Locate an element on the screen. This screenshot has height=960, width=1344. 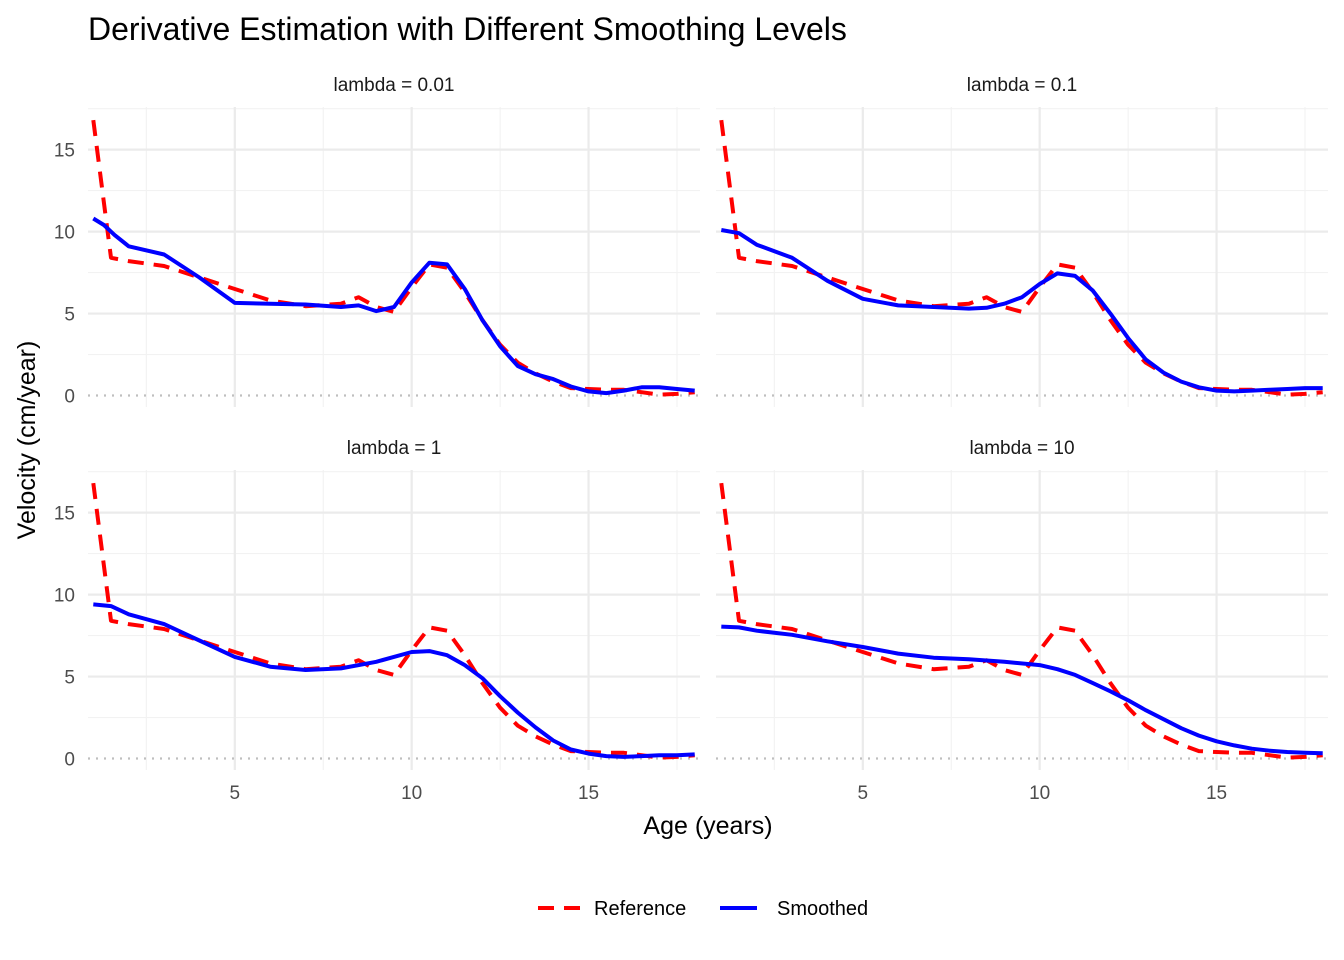
panel-strip-label: lambda = 1 is located at coordinates (394, 448).